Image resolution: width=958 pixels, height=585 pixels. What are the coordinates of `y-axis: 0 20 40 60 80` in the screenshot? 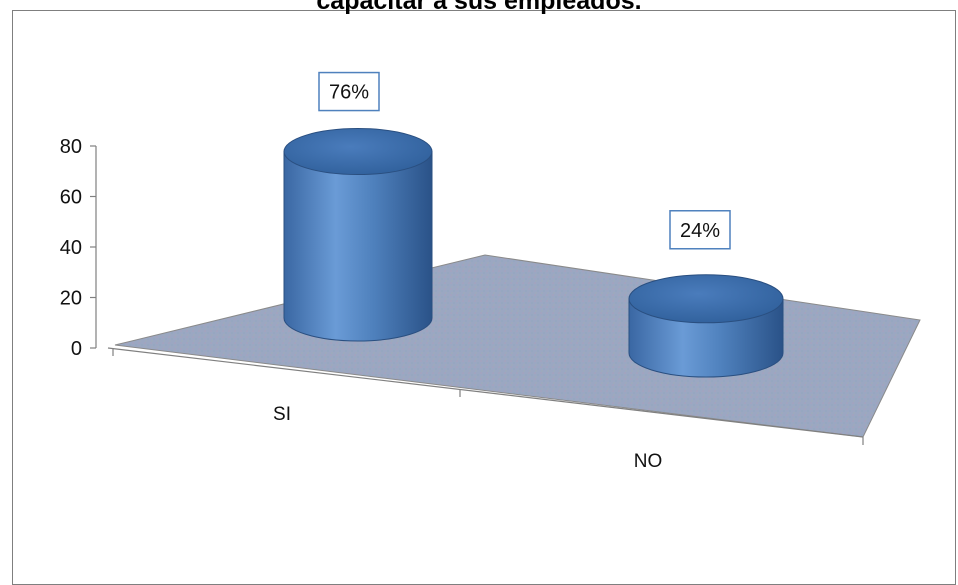 It's located at (78, 248).